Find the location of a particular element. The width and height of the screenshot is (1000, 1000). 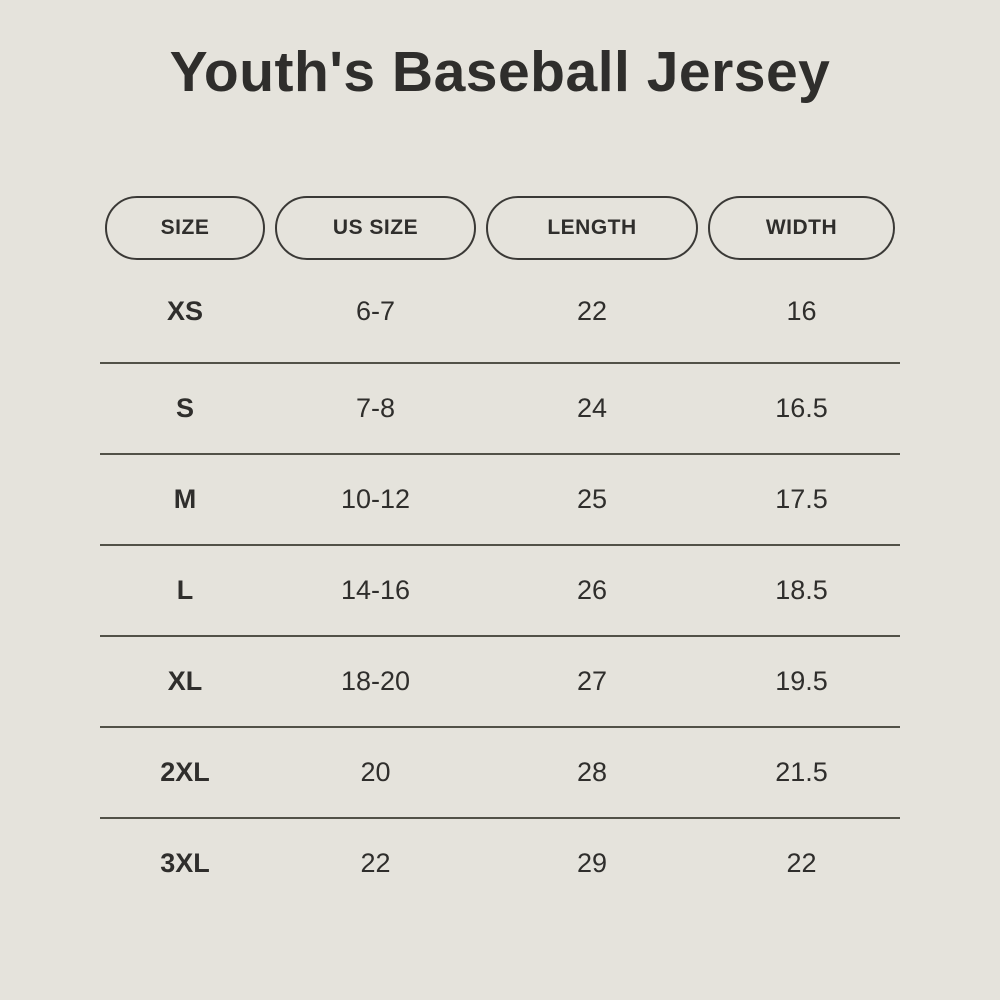

cell-length: 25 is located at coordinates (592, 499).